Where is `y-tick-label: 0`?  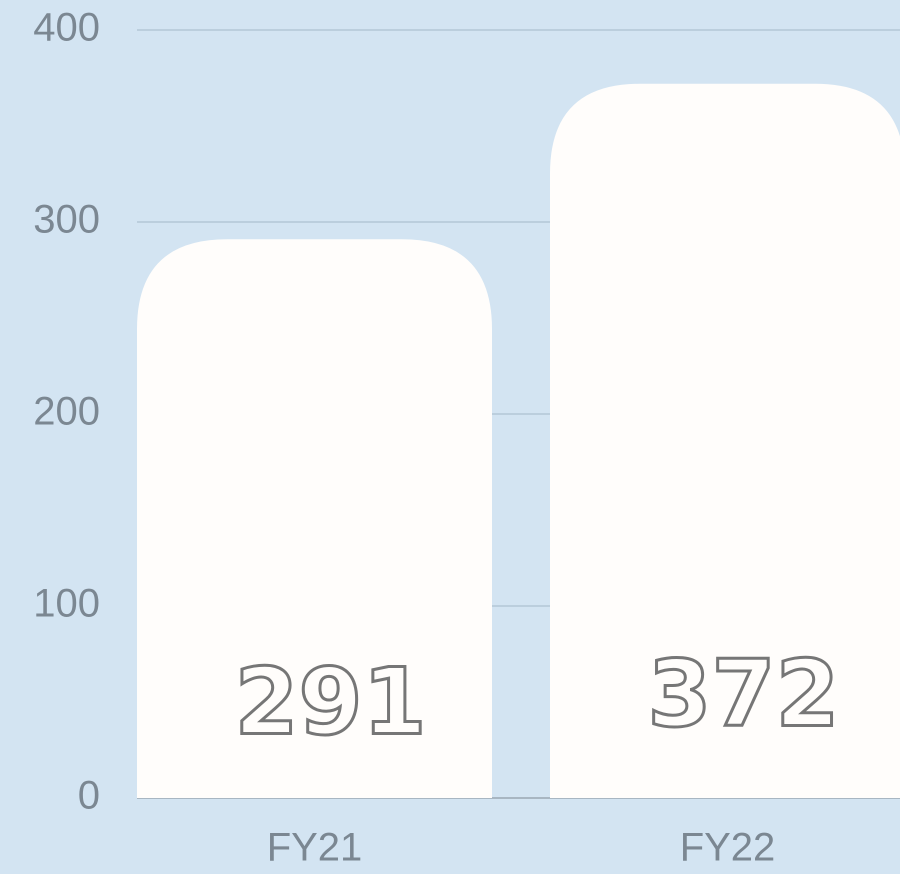
y-tick-label: 0 is located at coordinates (89, 796).